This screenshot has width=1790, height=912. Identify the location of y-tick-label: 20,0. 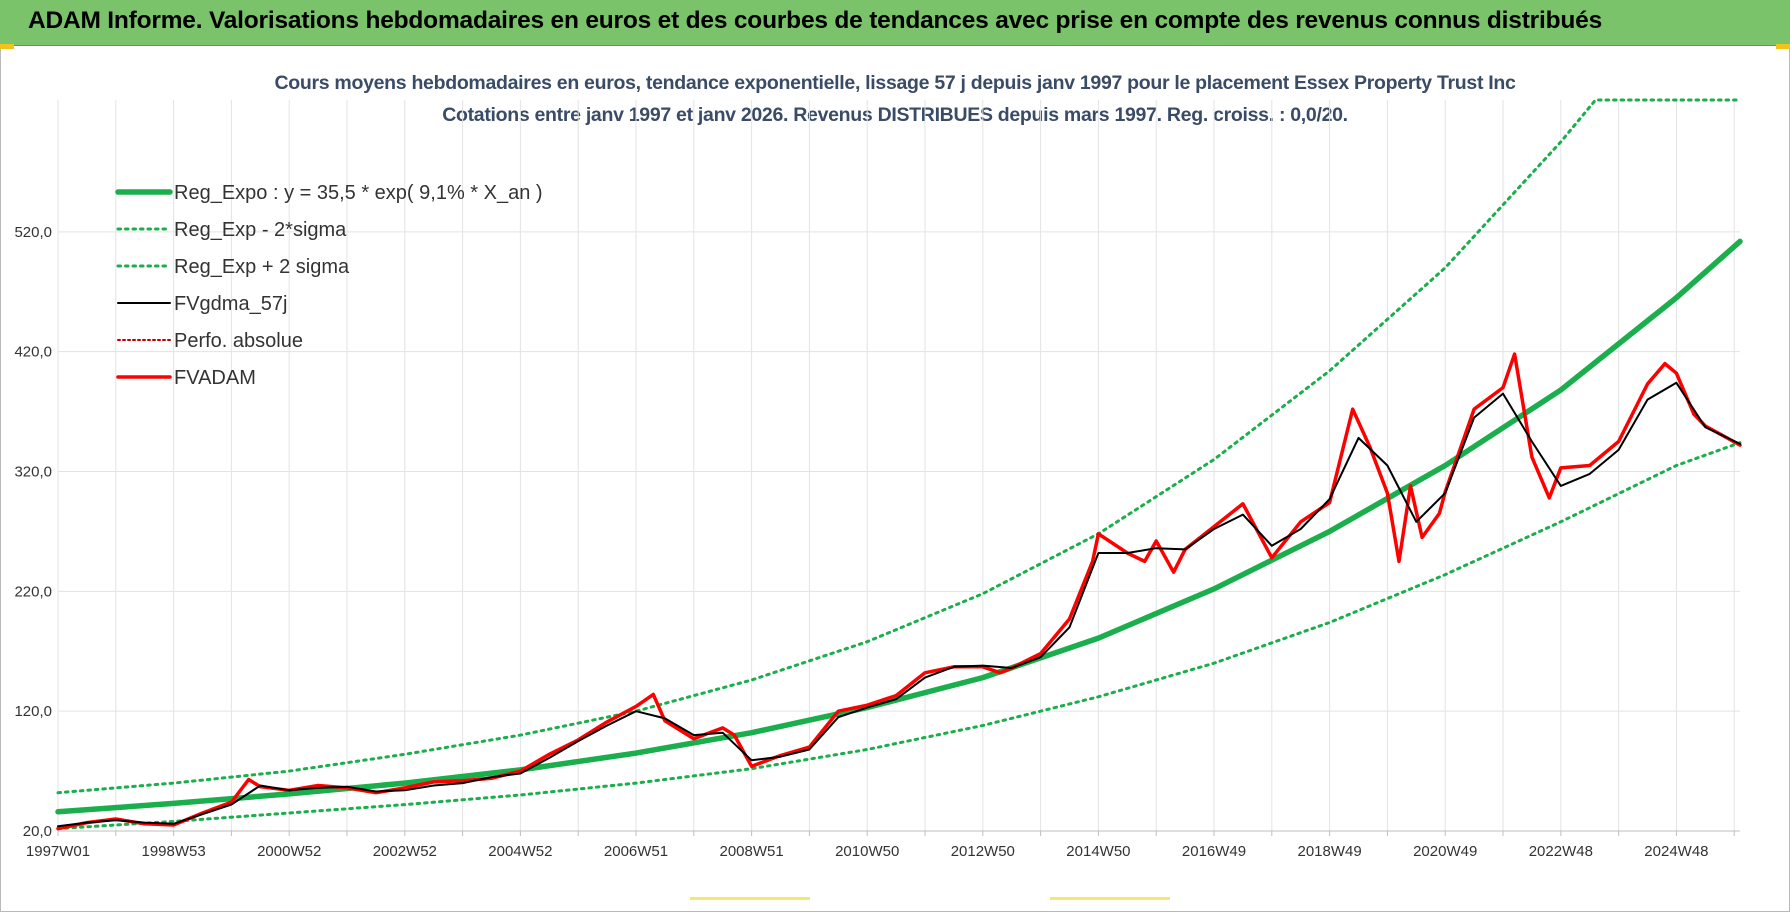
(37, 831).